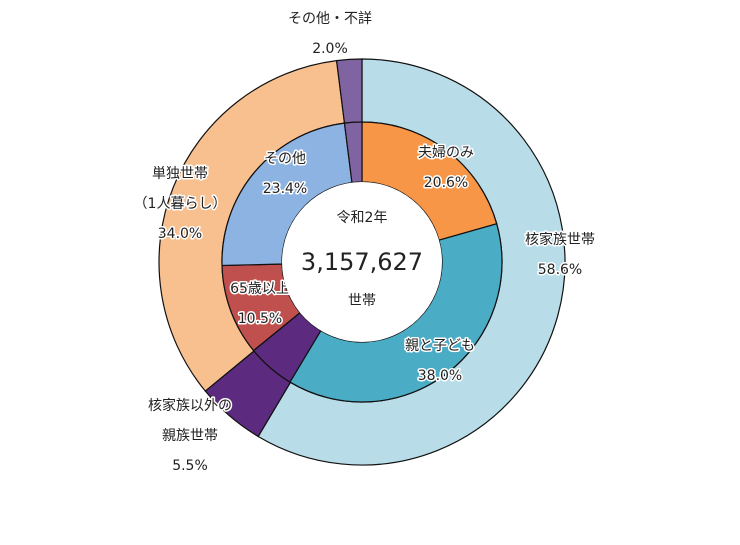 This screenshot has width=740, height=545. Describe the element at coordinates (285, 159) in the screenshot. I see `inner-label-4-line-0: その他` at that location.